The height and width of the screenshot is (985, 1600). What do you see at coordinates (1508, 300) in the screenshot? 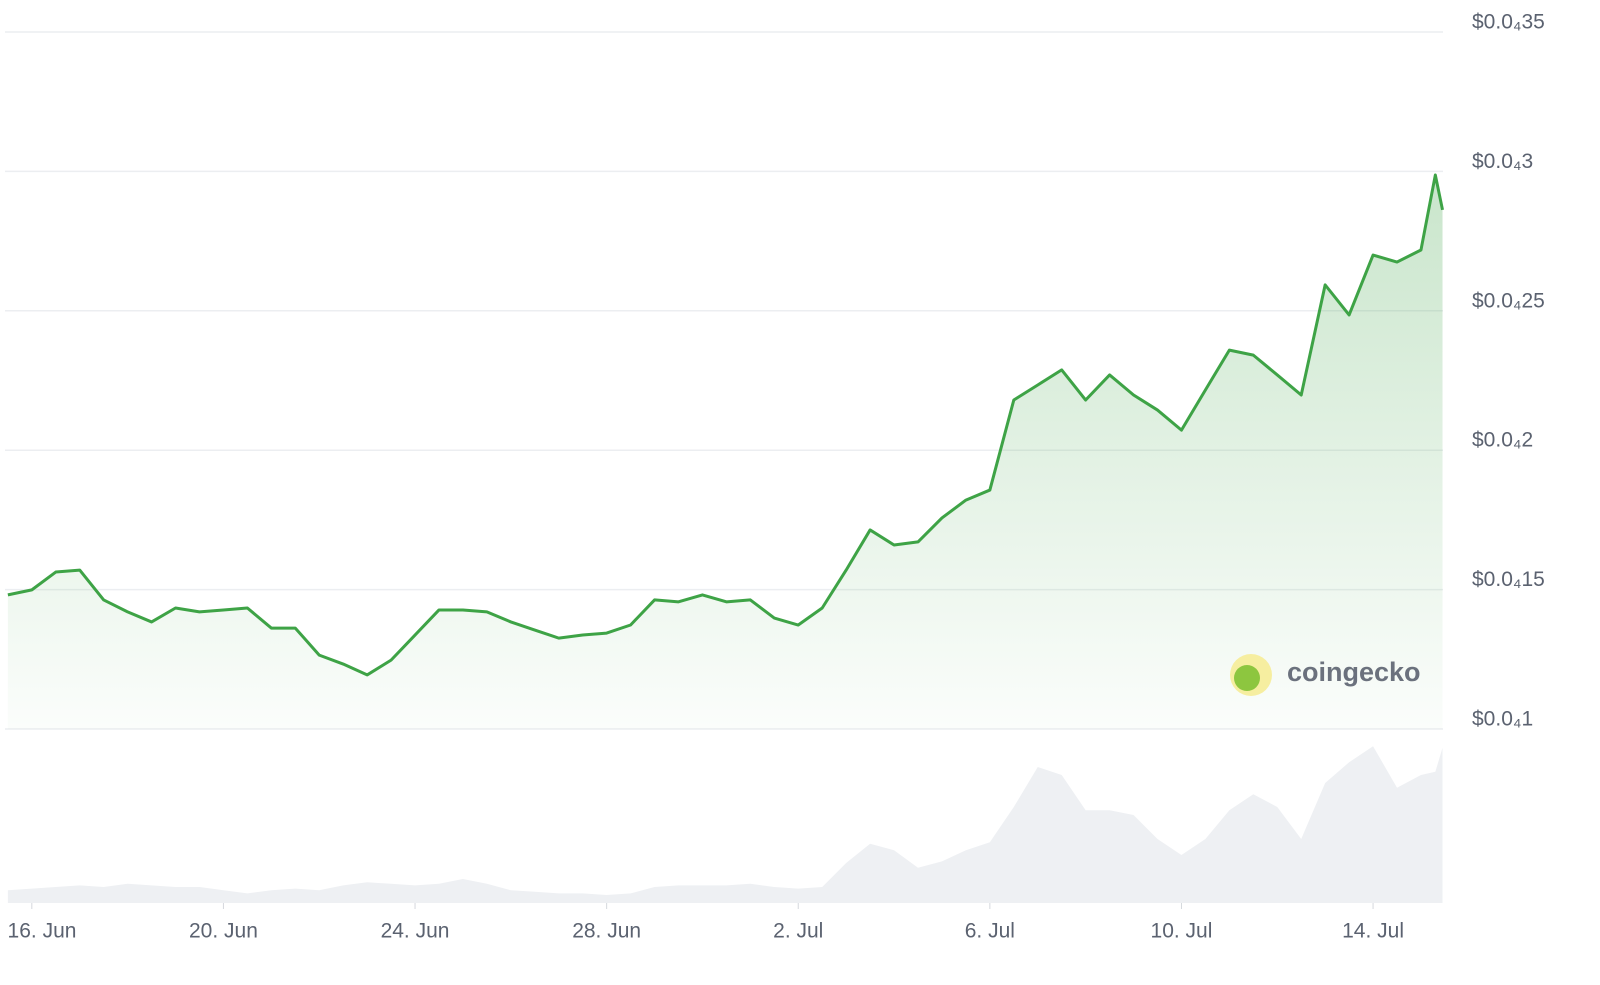
I see `y-tick-label: $0.0₄25` at bounding box center [1508, 300].